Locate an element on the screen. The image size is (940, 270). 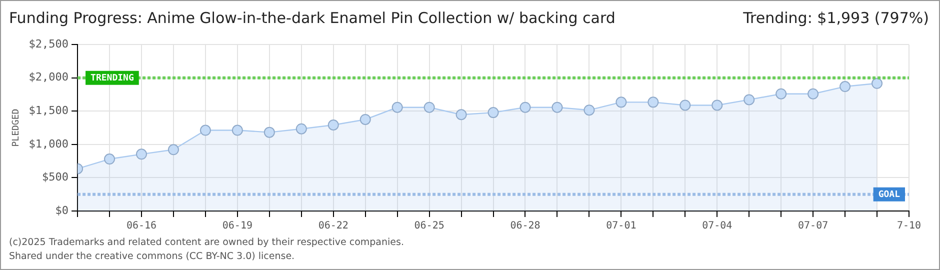
chart-title: Funding Progress: Anime Glow-in-the-dark Enamel Pin Collection w/ backing card is located at coordinates (312, 18).